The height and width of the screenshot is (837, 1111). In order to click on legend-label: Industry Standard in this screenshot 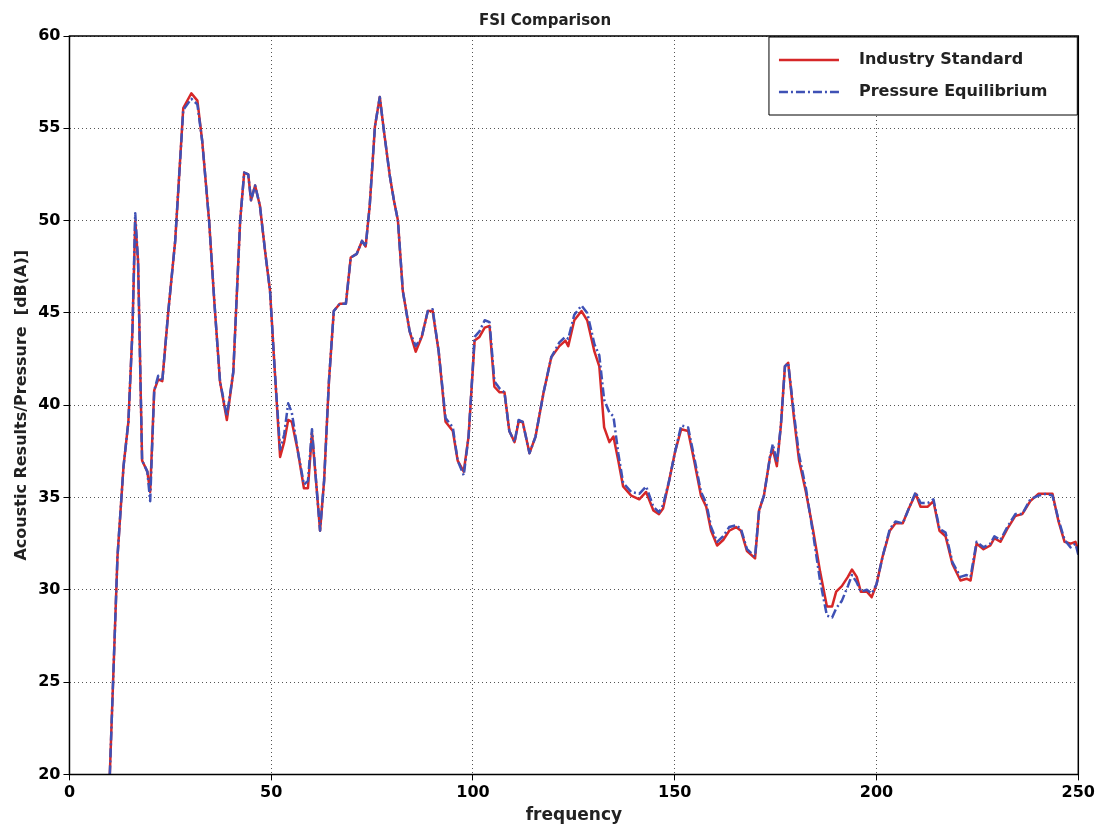, I will do `click(941, 59)`.